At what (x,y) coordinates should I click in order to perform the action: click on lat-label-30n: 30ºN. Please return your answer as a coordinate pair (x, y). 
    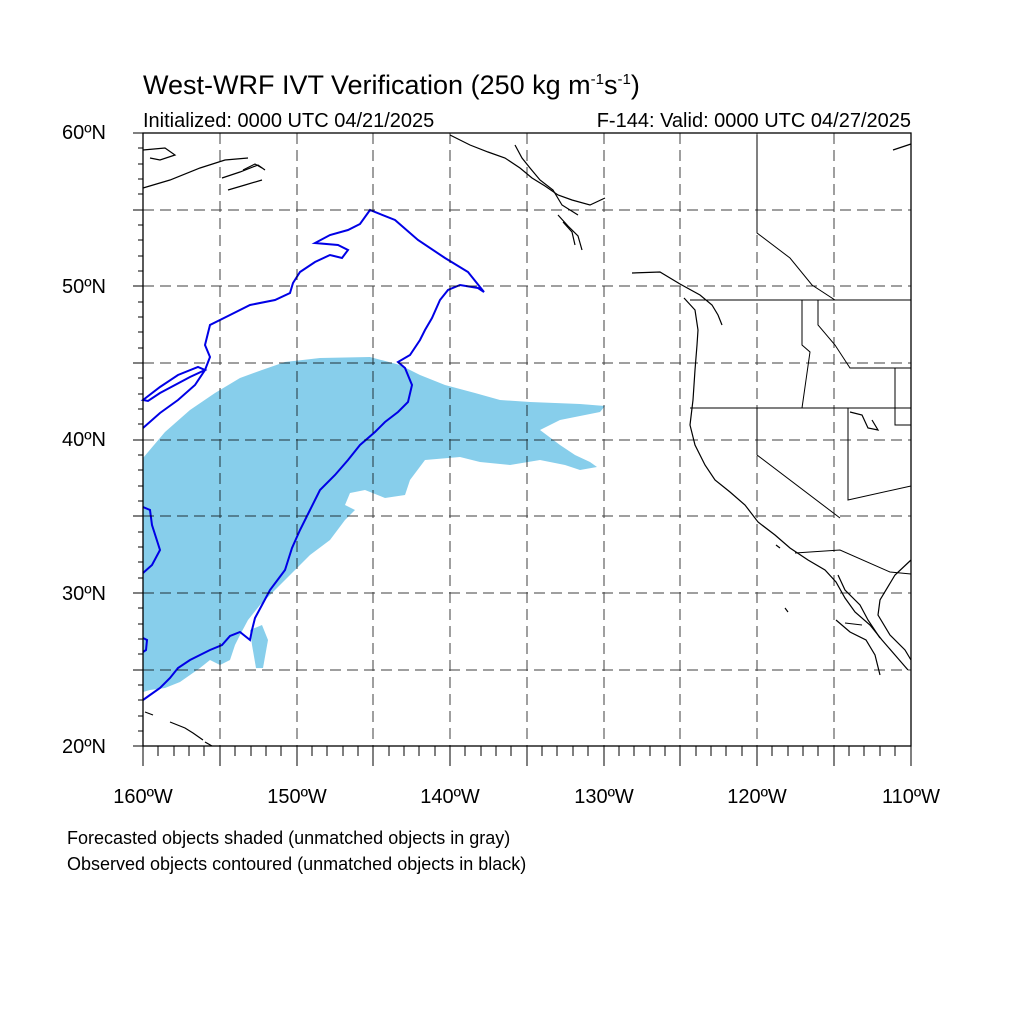
    Looking at the image, I should click on (84, 594).